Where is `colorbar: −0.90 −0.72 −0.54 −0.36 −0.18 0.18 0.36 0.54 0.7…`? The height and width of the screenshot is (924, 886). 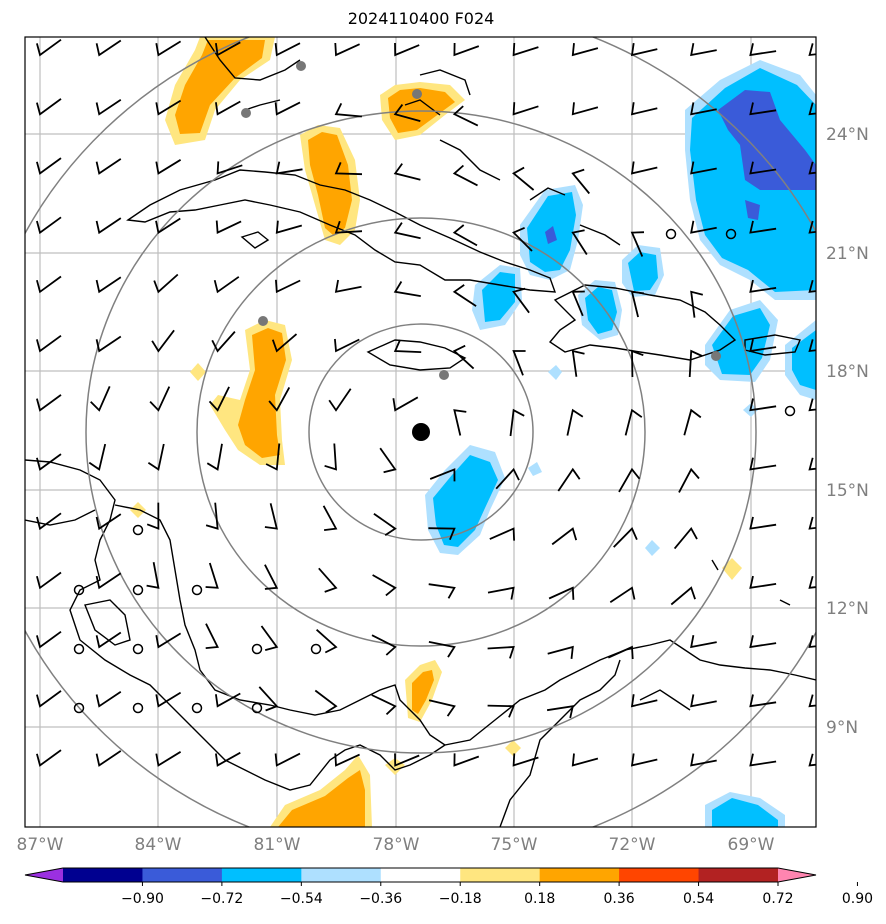 colorbar: −0.90 −0.72 −0.54 −0.36 −0.18 0.18 0.36 0.54 0.7… is located at coordinates (448, 887).